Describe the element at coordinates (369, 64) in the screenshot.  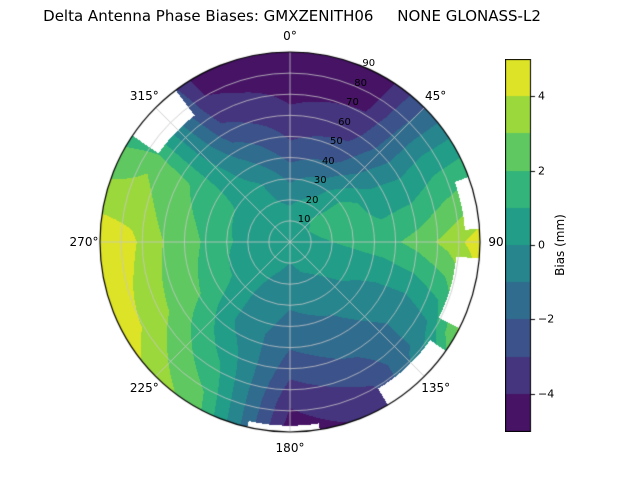
I see `radial-tick-label: 90` at that location.